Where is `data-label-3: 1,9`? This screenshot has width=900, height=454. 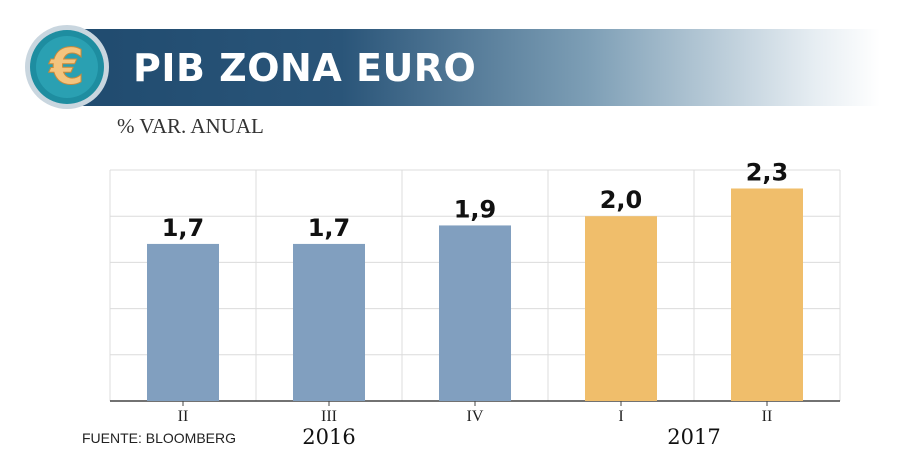
data-label-3: 1,9 is located at coordinates (475, 209).